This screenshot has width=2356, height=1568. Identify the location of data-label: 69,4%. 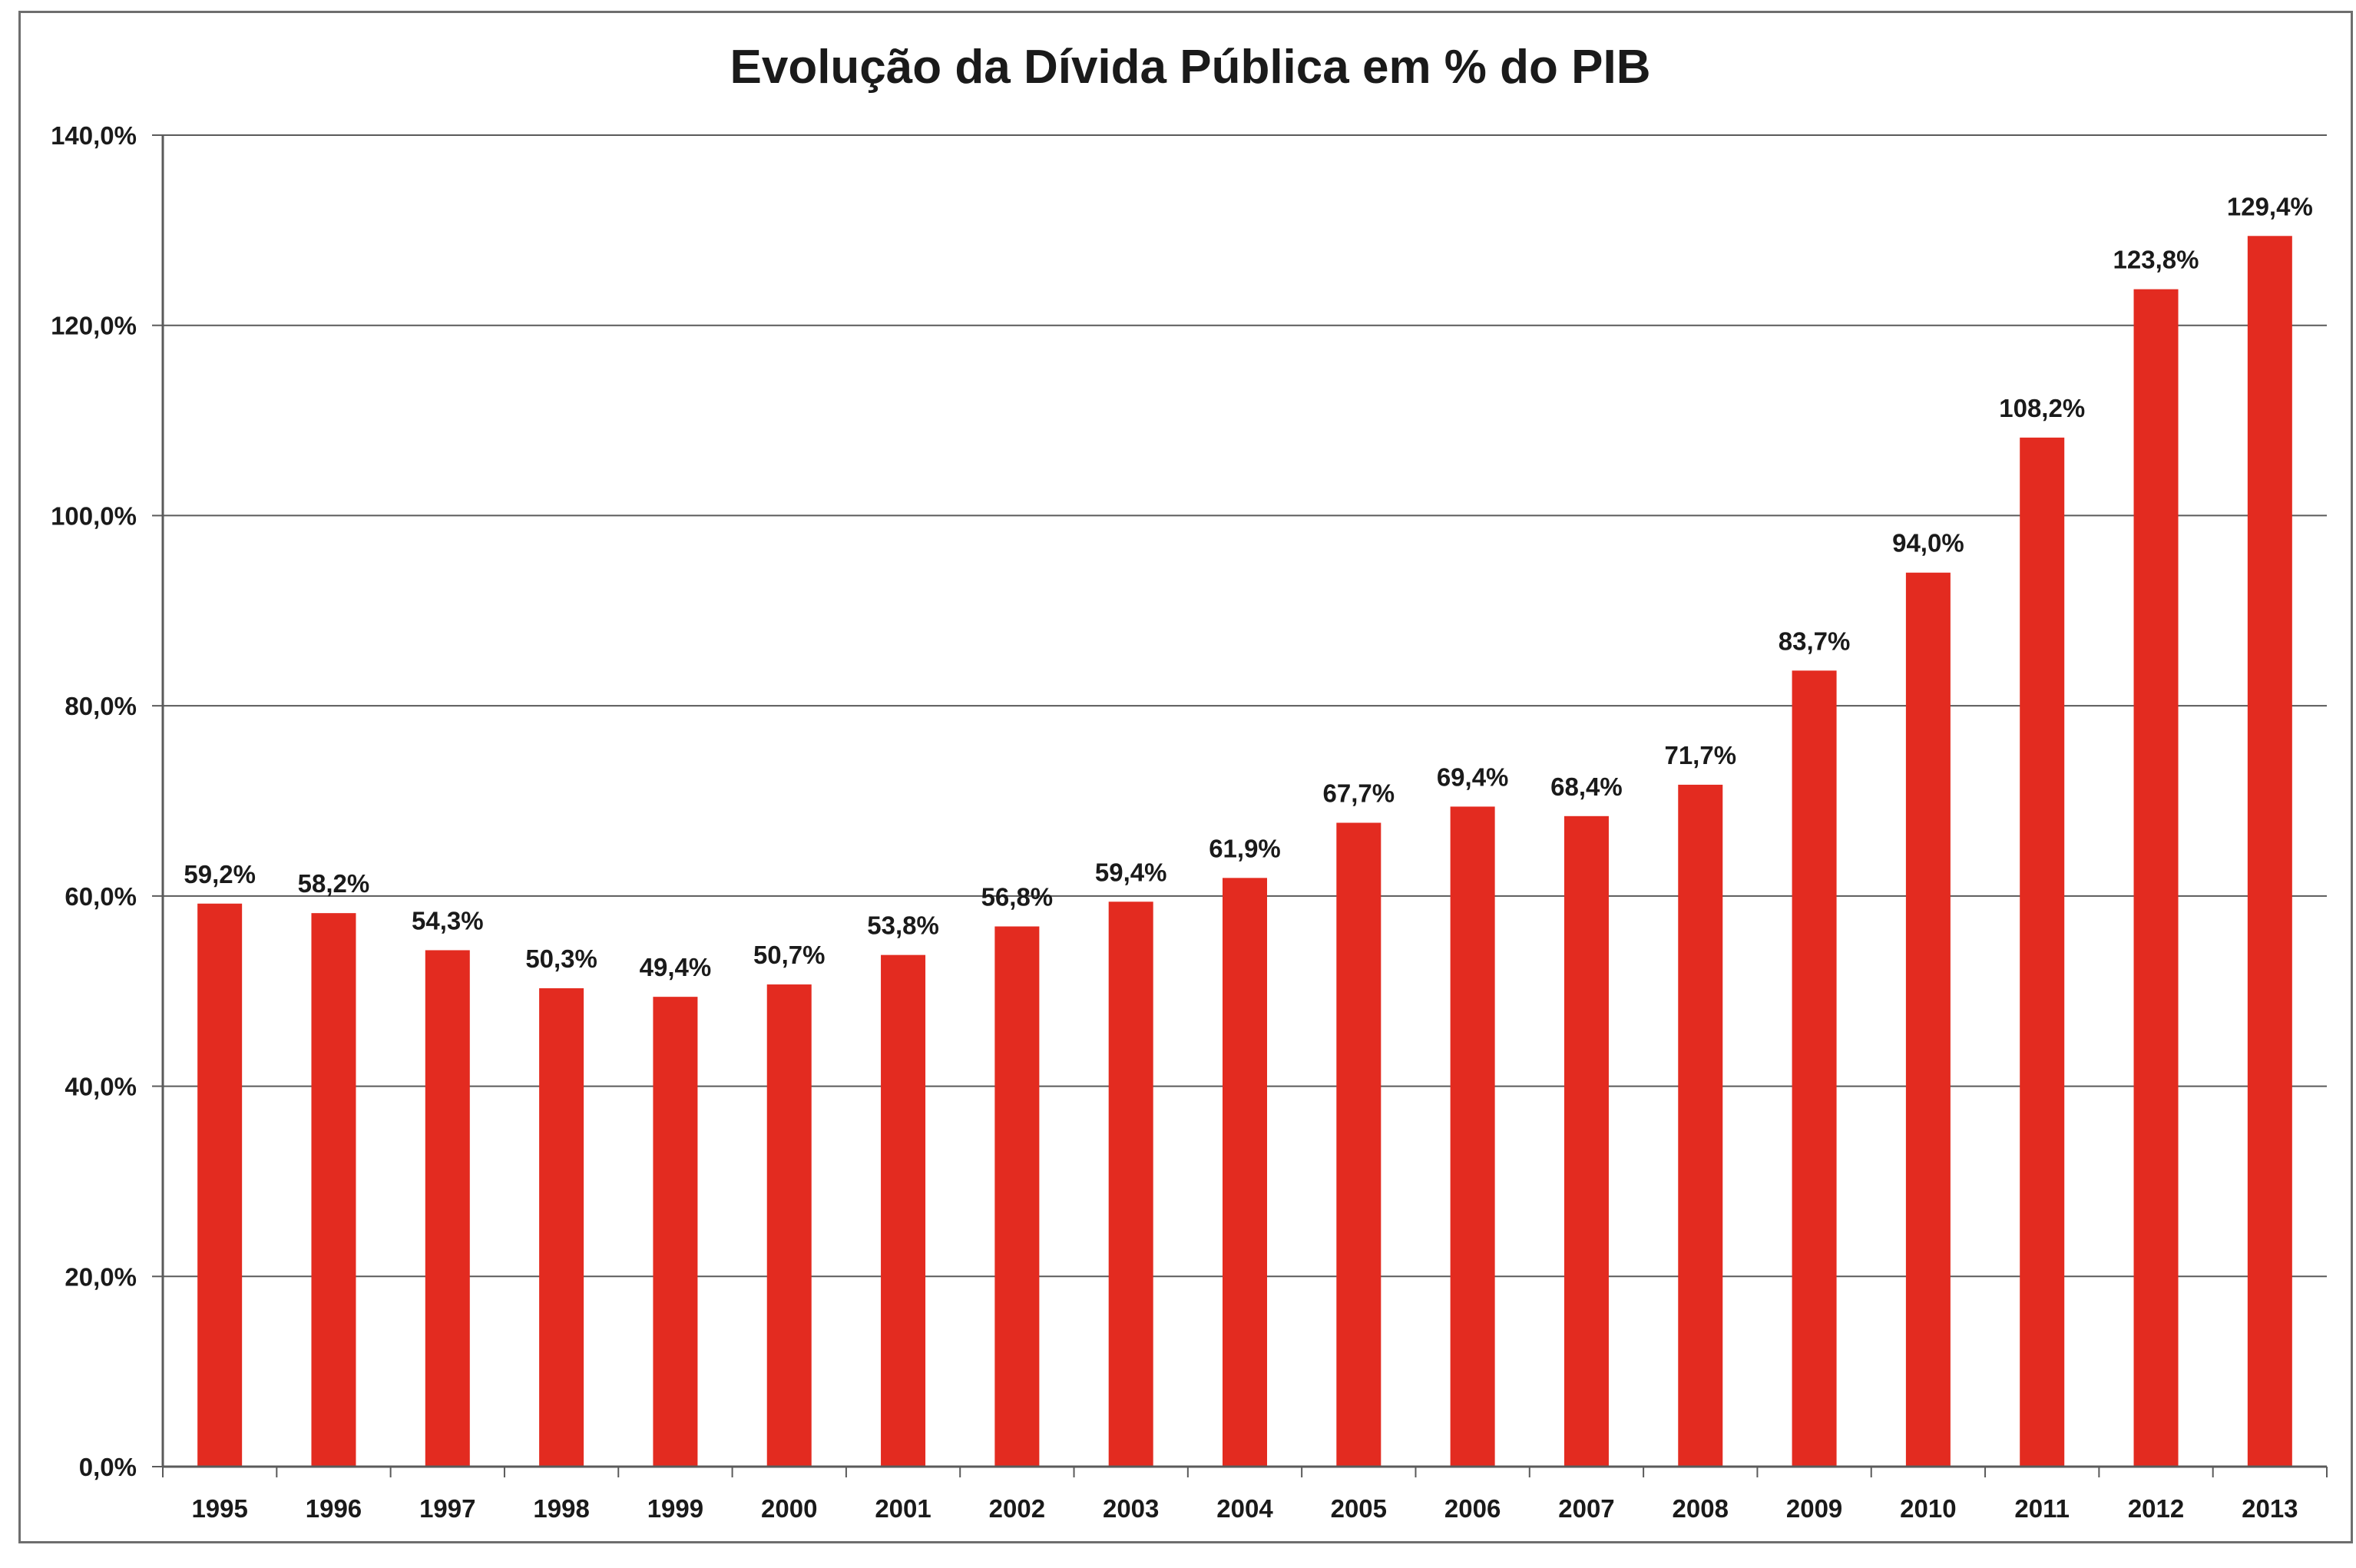
(1473, 777).